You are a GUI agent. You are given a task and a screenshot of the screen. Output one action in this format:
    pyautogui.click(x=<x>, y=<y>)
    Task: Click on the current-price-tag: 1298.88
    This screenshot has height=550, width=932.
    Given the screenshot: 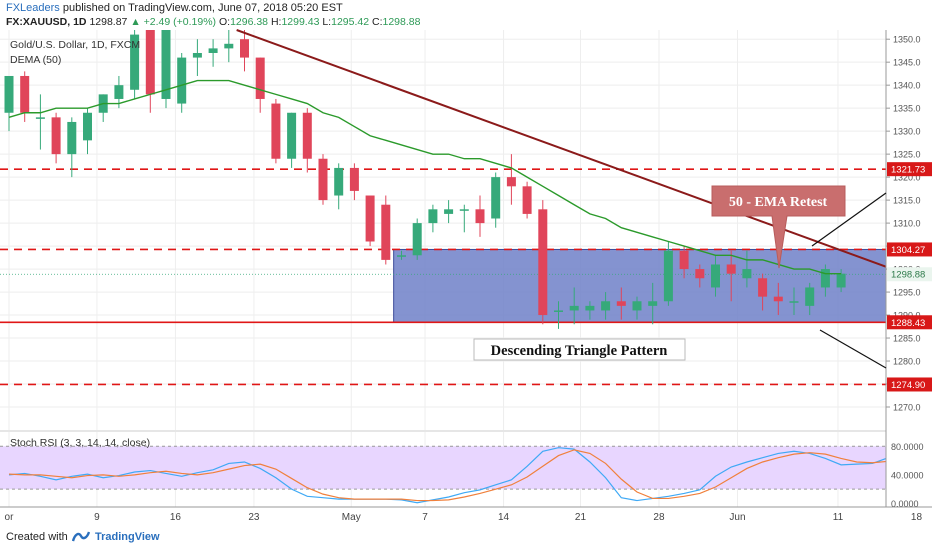 What is the action you would take?
    pyautogui.click(x=908, y=275)
    